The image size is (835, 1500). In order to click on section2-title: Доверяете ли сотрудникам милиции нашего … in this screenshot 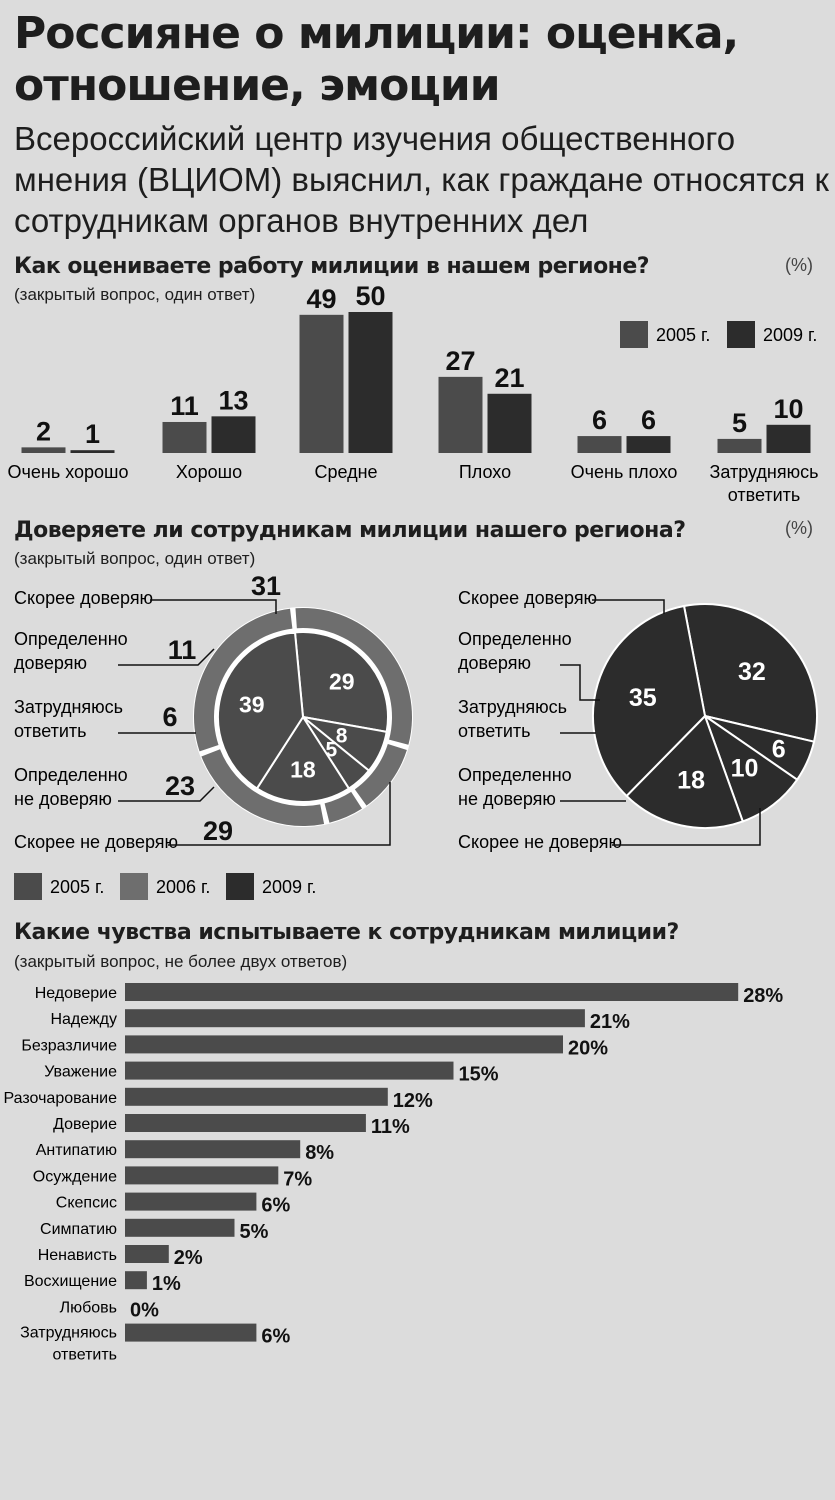, I will do `click(350, 530)`.